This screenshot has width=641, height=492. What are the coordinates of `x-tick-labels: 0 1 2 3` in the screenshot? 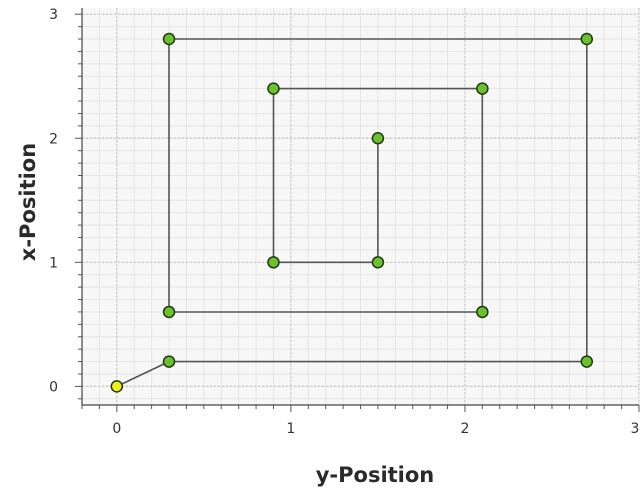 It's located at (375, 429).